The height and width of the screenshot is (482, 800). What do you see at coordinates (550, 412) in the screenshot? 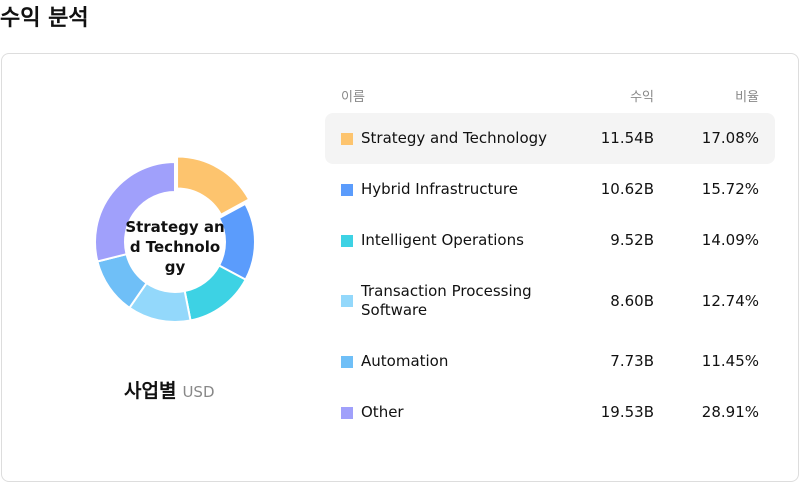
I see `table-row: Other 19.53B 28.91%` at bounding box center [550, 412].